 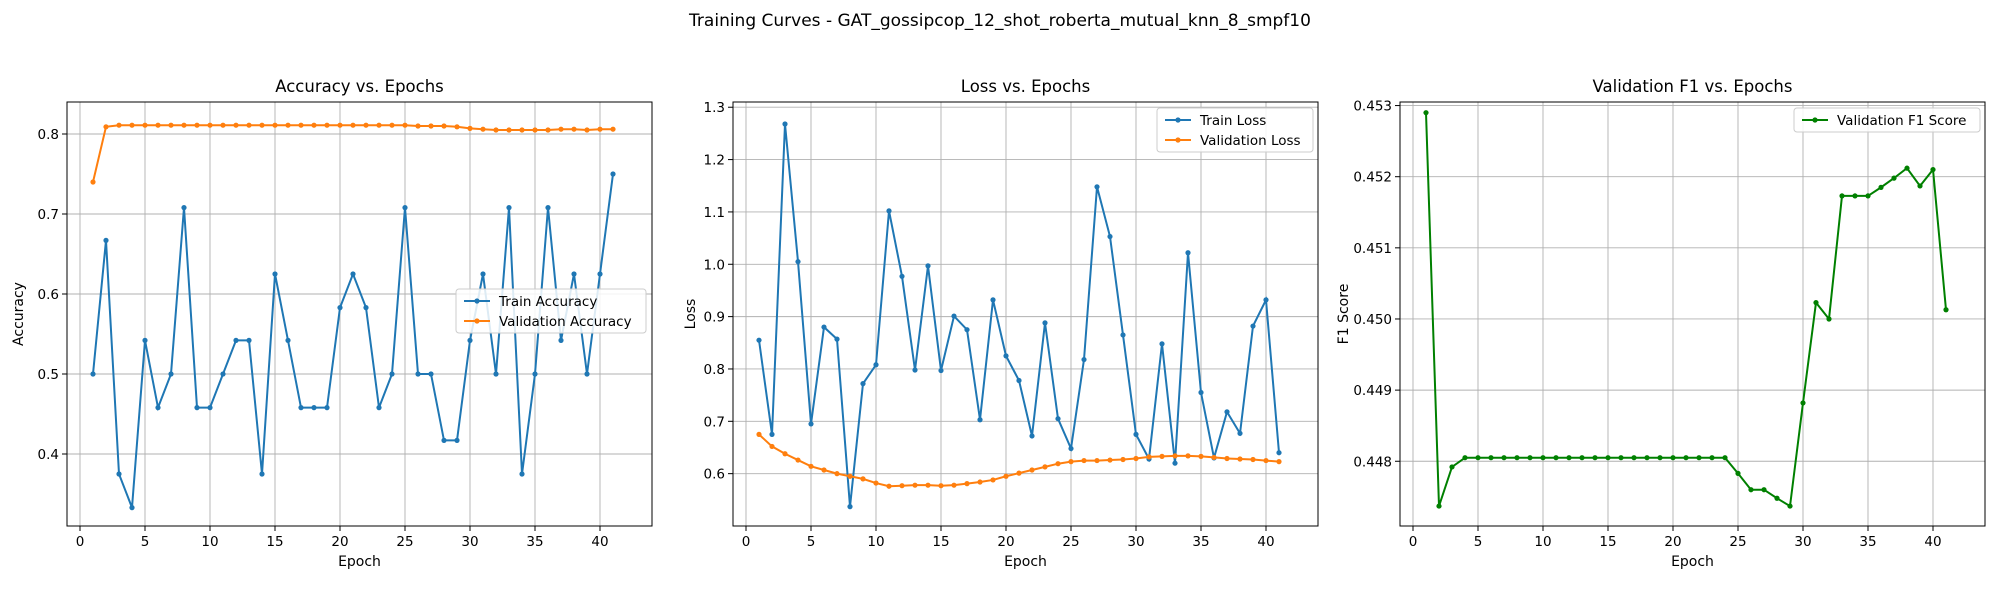 I want to click on y-tick-label: 0.6, so click(x=714, y=475).